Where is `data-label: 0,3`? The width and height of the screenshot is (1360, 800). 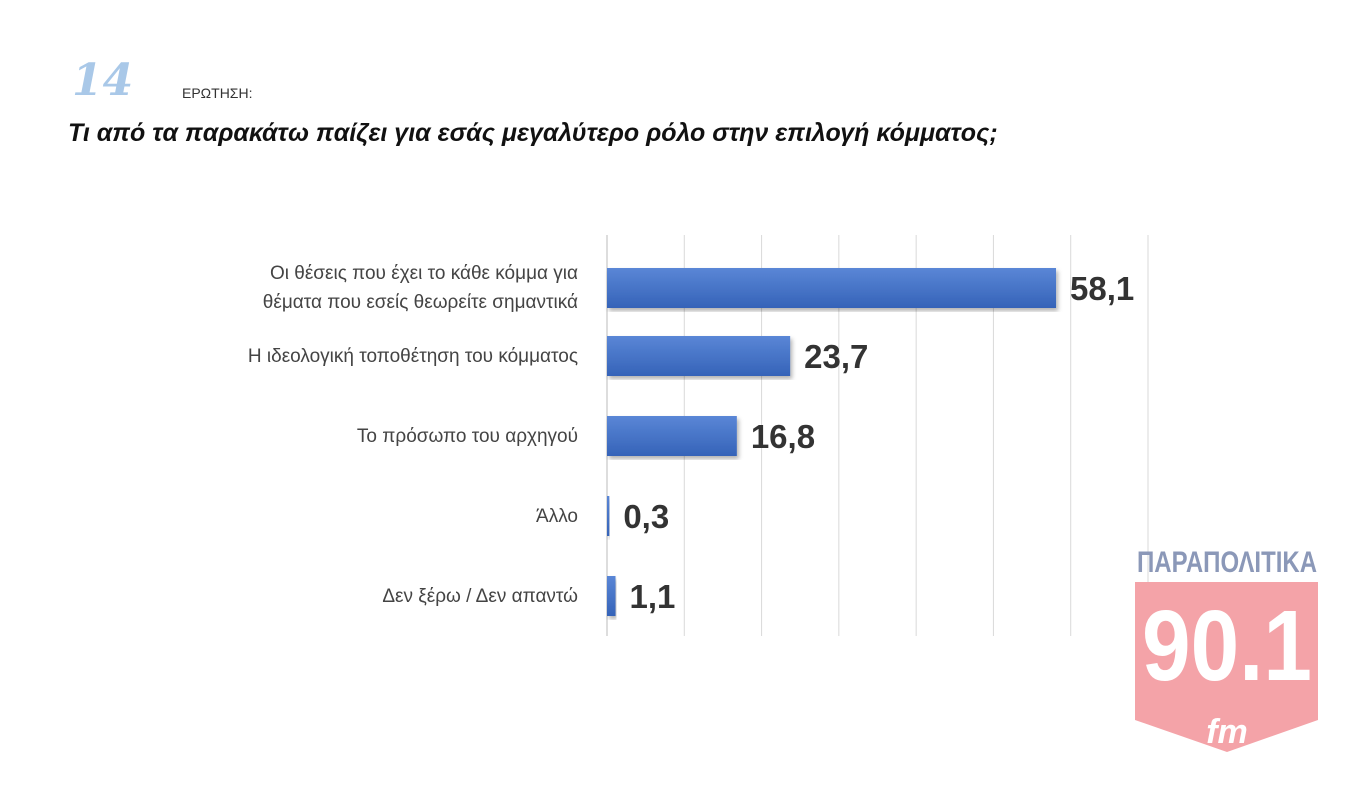 data-label: 0,3 is located at coordinates (646, 516).